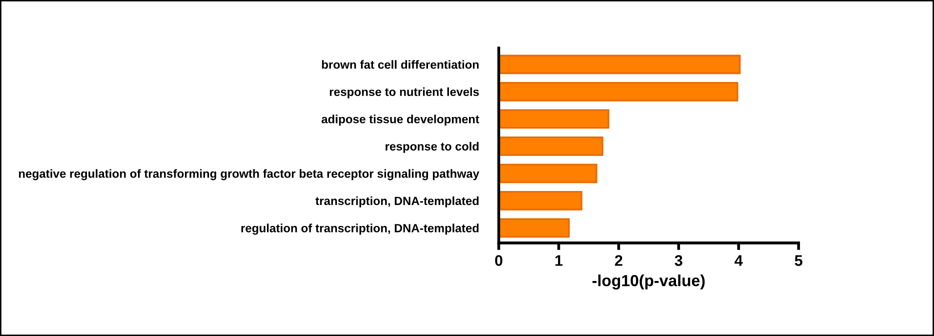 The image size is (934, 336). Describe the element at coordinates (618, 260) in the screenshot. I see `x-tick-label: 2` at that location.